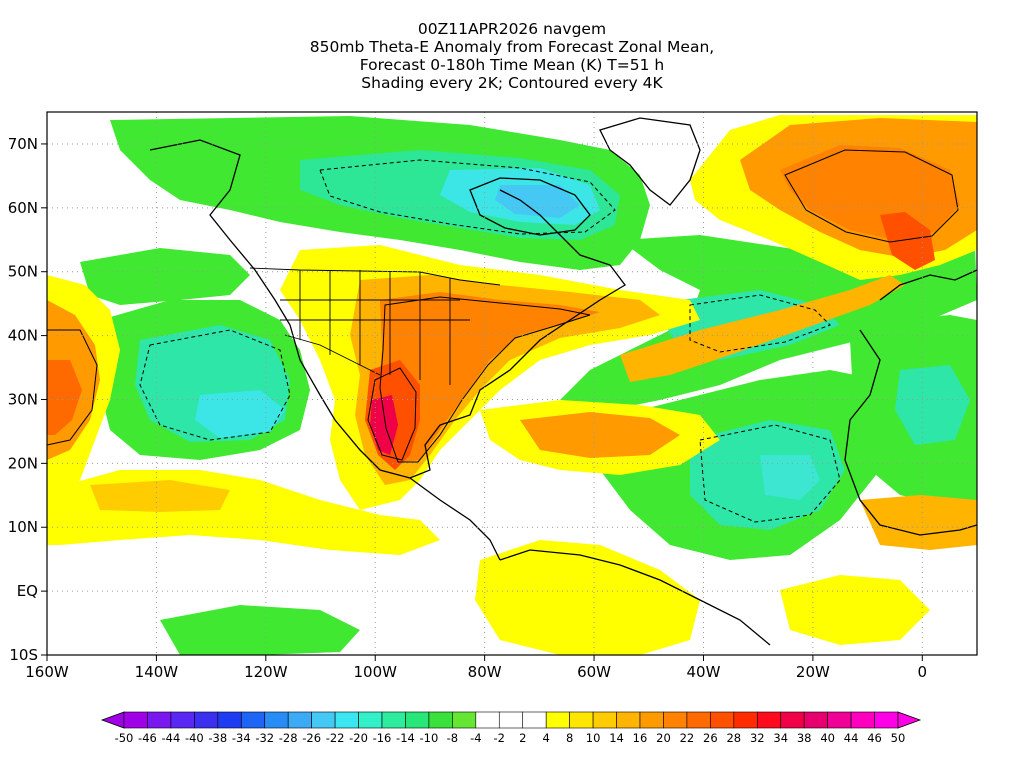  I want to click on colorbar-label: 16, so click(640, 738).